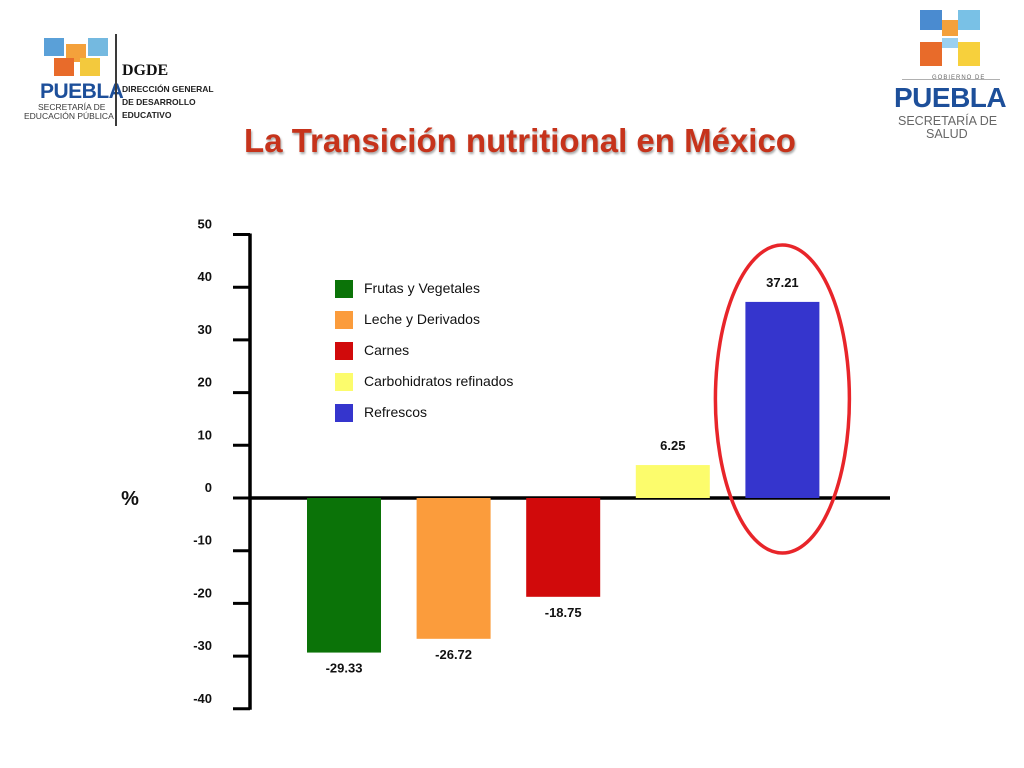 The height and width of the screenshot is (768, 1024). What do you see at coordinates (76, 57) in the screenshot?
I see `puebla-logo-mark` at bounding box center [76, 57].